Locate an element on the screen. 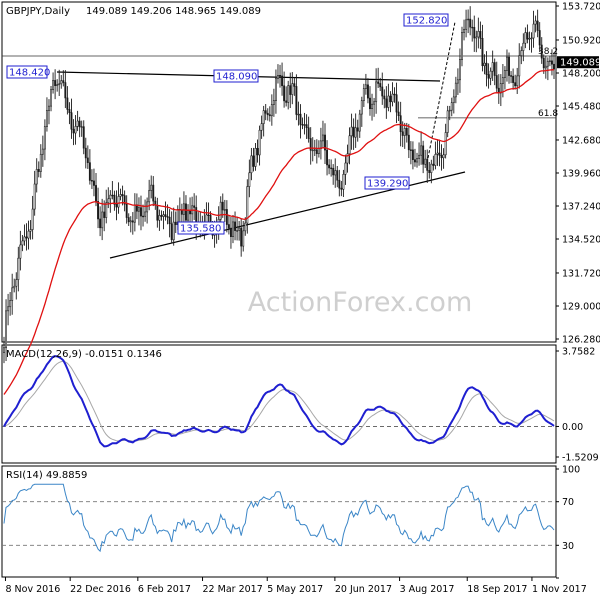  annotation-152820: 152.820 is located at coordinates (426, 21).